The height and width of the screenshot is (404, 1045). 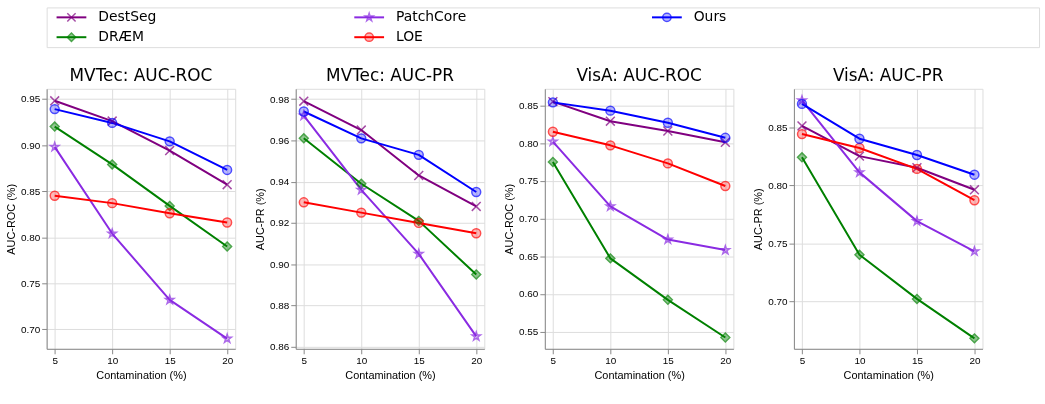 I want to click on y-tick-label: 0.94, so click(x=280, y=182).